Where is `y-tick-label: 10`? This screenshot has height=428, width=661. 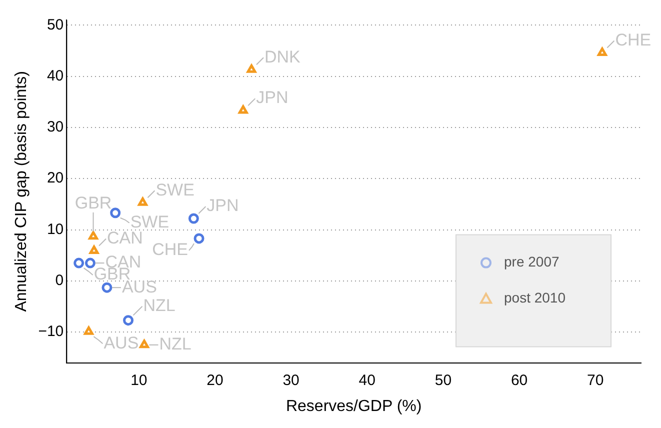
y-tick-label: 10 is located at coordinates (55, 229).